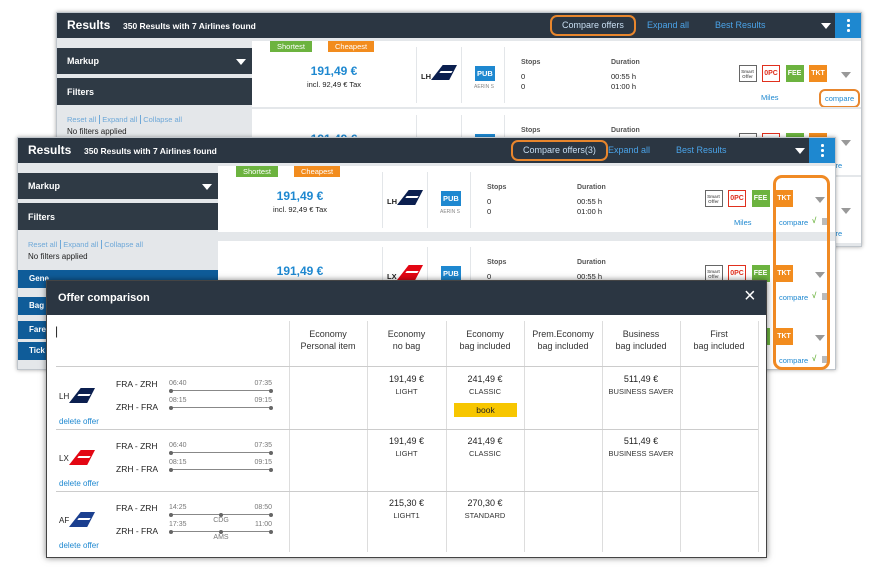  Describe the element at coordinates (563, 334) in the screenshot. I see `column-title: Prem.Economy` at that location.